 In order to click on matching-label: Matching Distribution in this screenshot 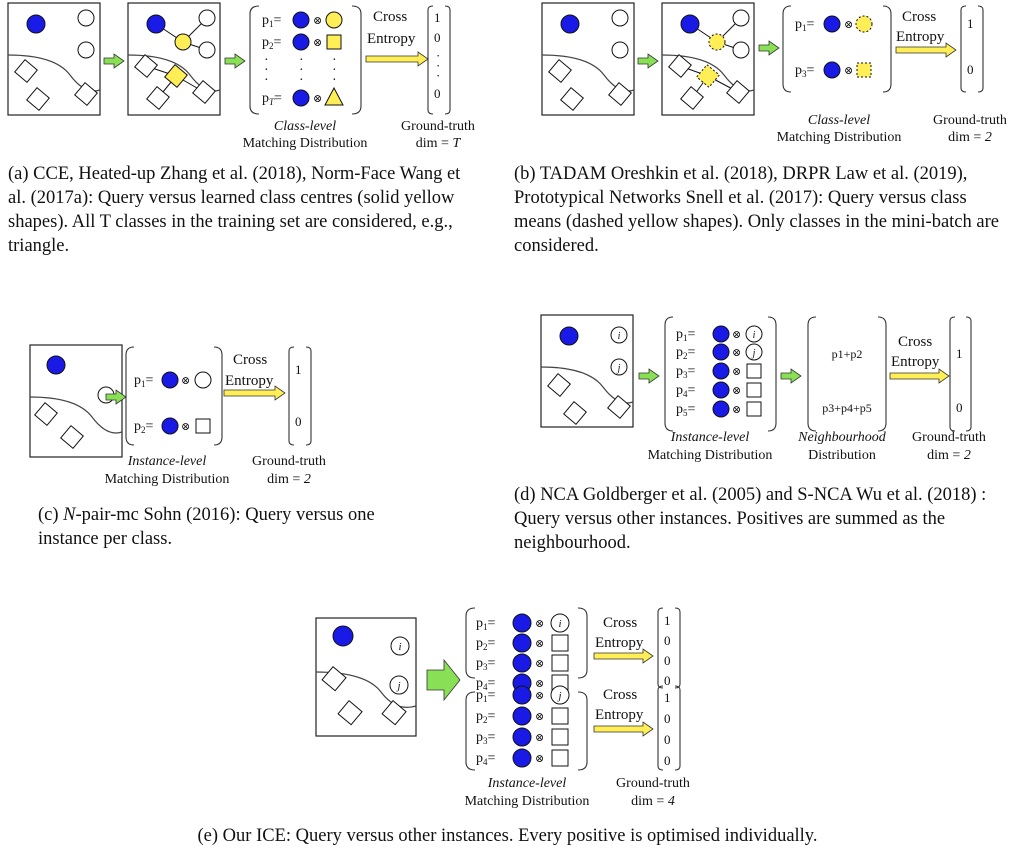, I will do `click(527, 801)`.